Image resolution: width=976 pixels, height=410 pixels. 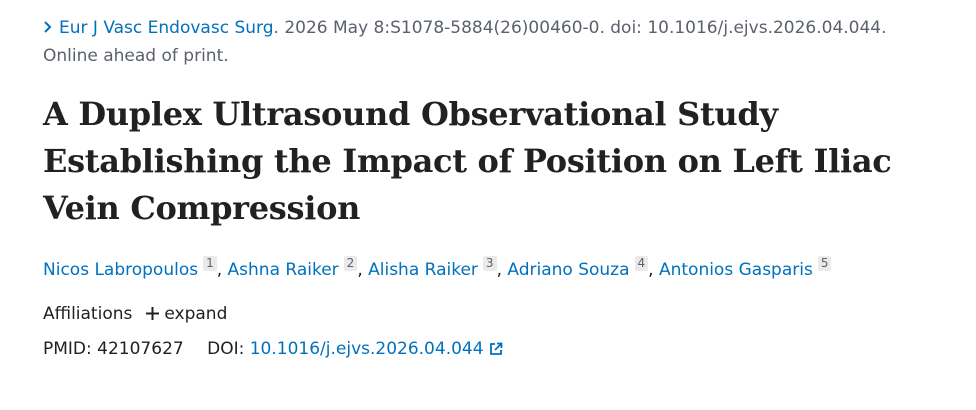 I want to click on pmid: 42107627, so click(x=140, y=349).